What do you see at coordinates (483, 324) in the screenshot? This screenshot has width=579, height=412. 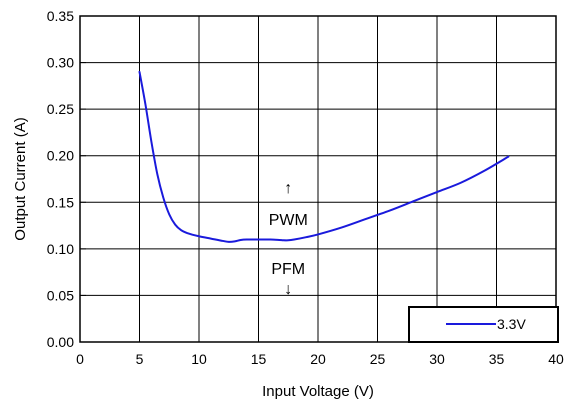 I see `legend: 3.3V` at bounding box center [483, 324].